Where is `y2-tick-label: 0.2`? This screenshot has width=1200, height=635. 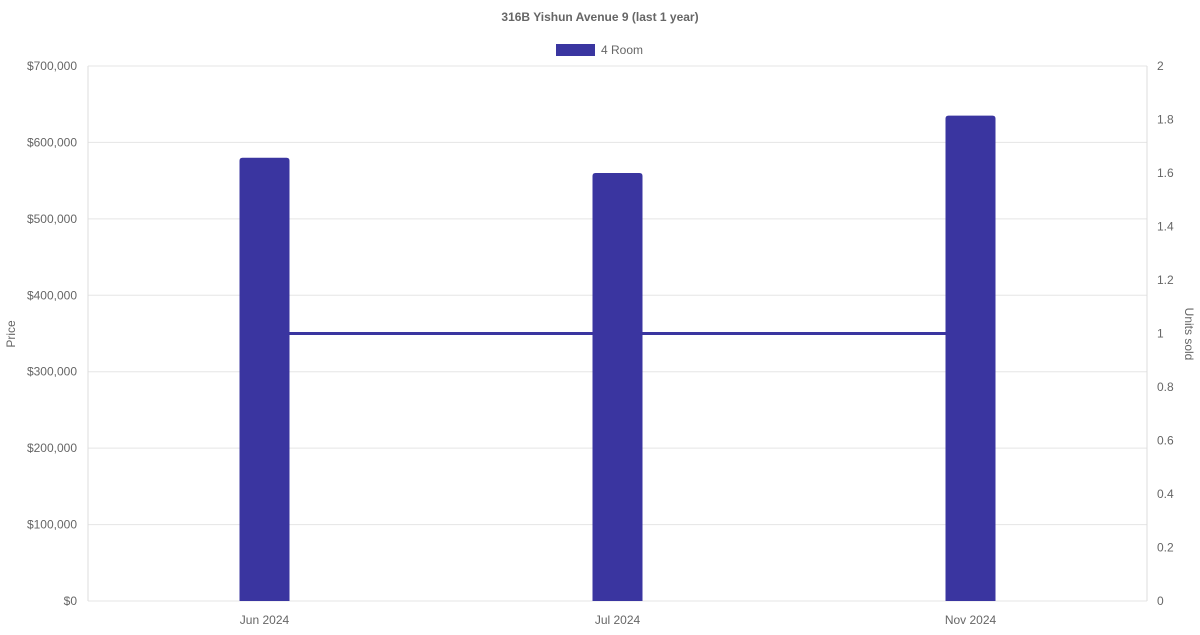 y2-tick-label: 0.2 is located at coordinates (1165, 548).